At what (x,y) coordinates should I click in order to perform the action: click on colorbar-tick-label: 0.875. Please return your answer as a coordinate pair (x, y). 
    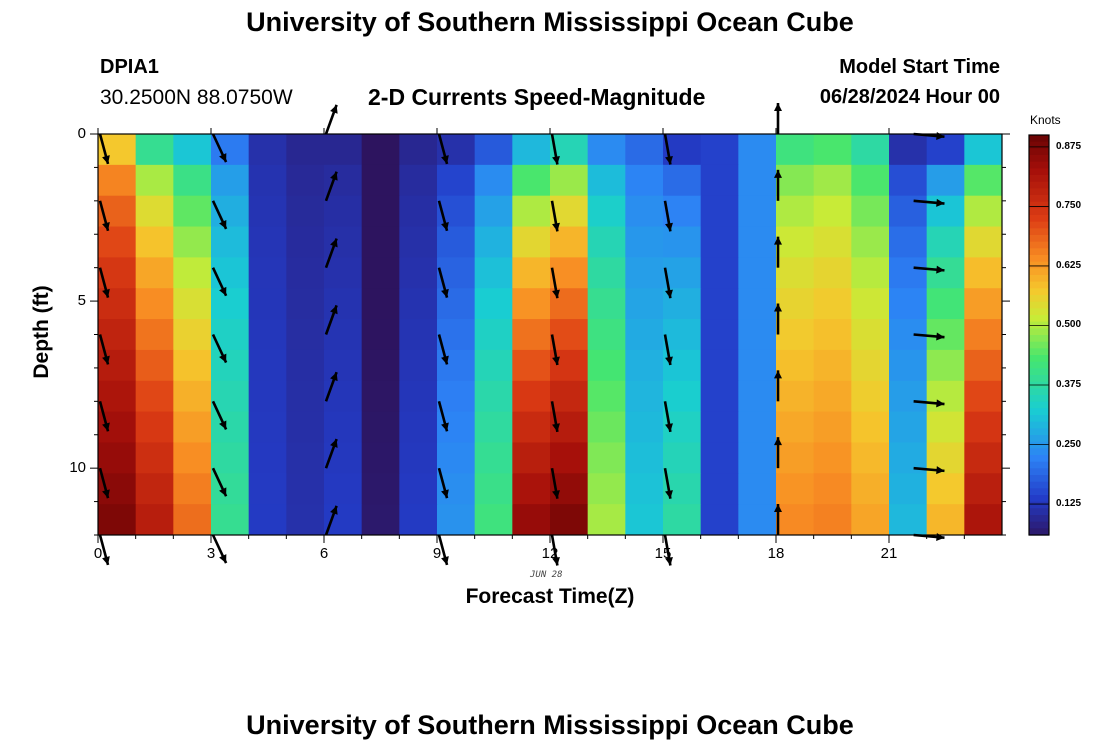
    Looking at the image, I should click on (1069, 146).